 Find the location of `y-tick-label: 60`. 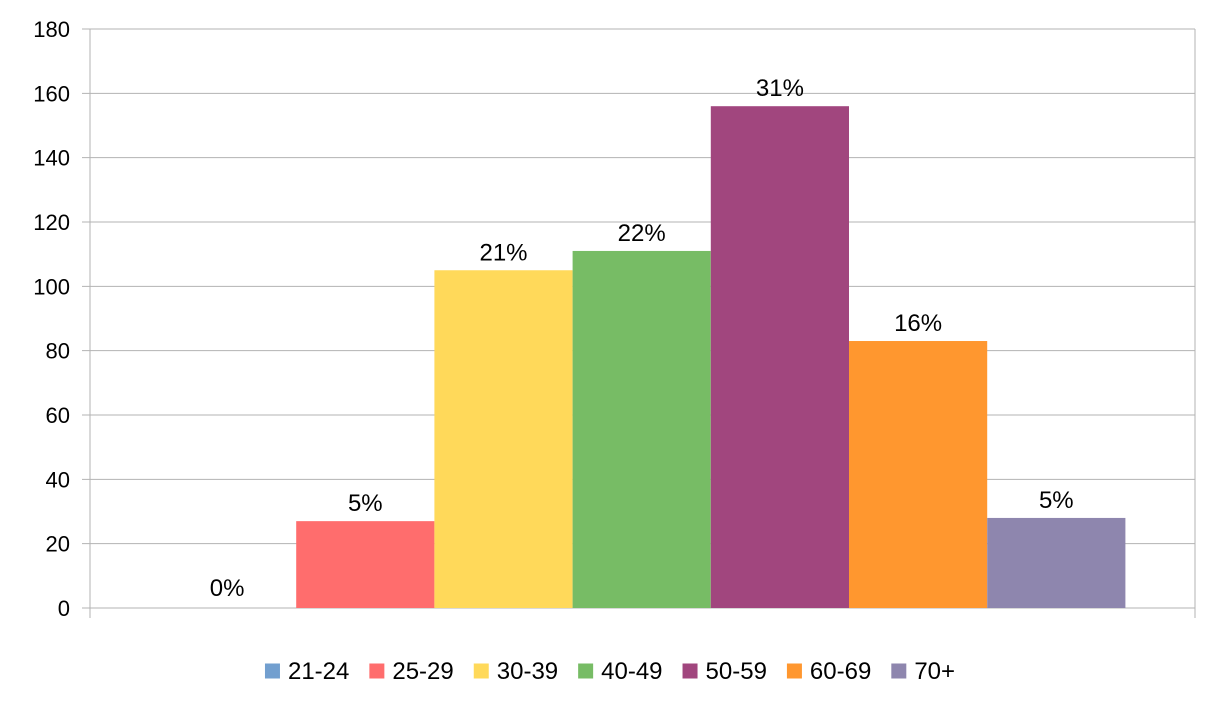

y-tick-label: 60 is located at coordinates (58, 415).